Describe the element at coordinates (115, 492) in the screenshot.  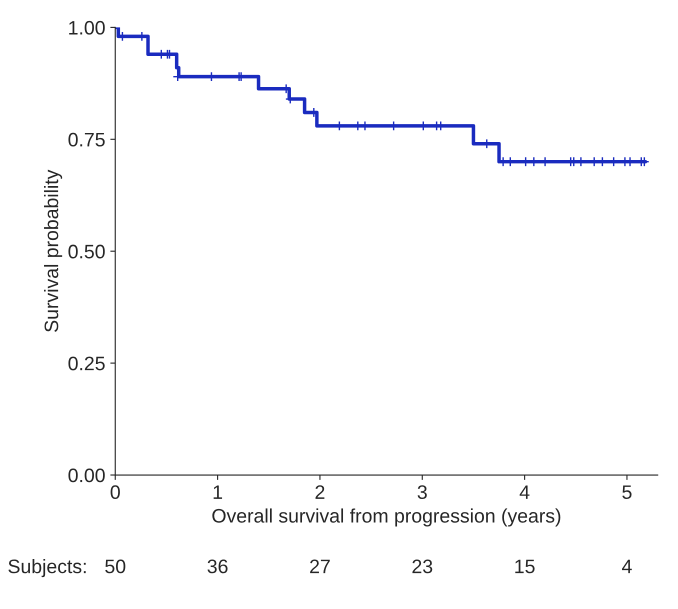
I see `x-tick-label: 0` at that location.